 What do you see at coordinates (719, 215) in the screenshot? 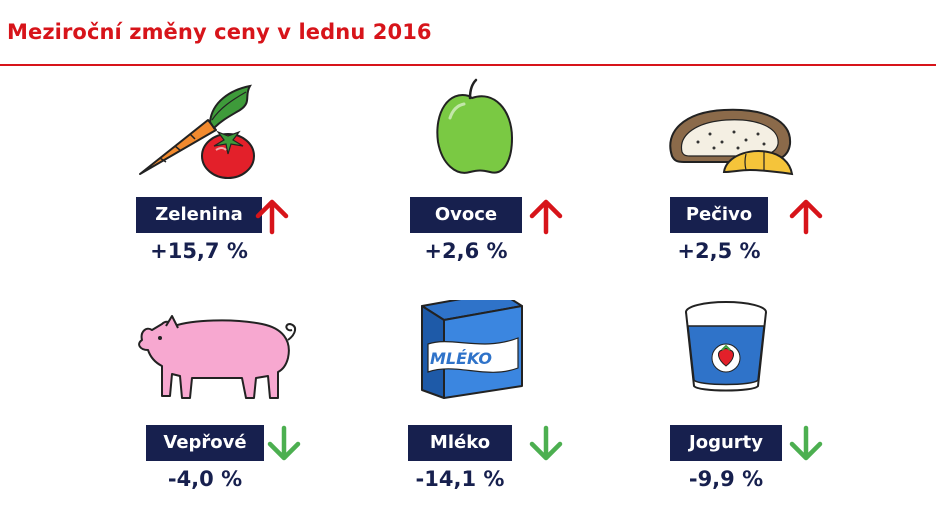
I see `item-label: Pečivo` at bounding box center [719, 215].